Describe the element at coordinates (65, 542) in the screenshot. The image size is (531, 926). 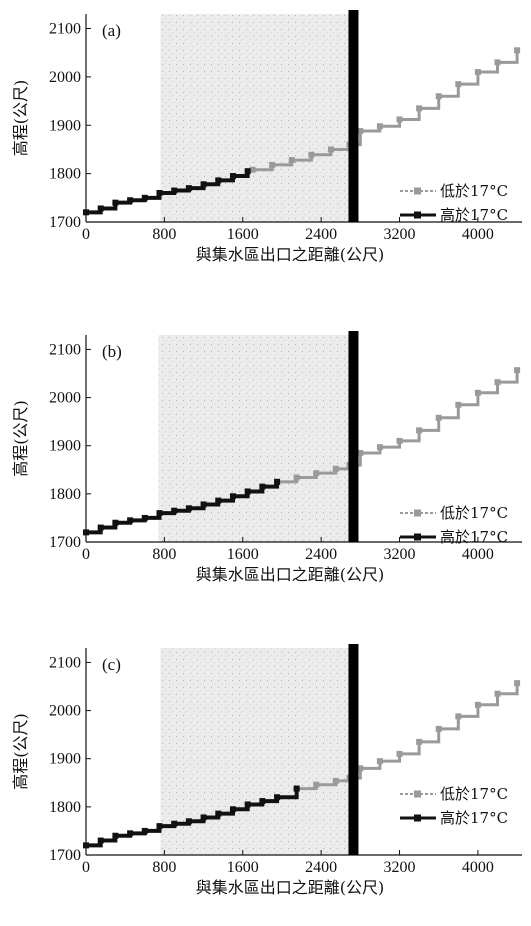
I see `y-tick-label: 1700` at that location.